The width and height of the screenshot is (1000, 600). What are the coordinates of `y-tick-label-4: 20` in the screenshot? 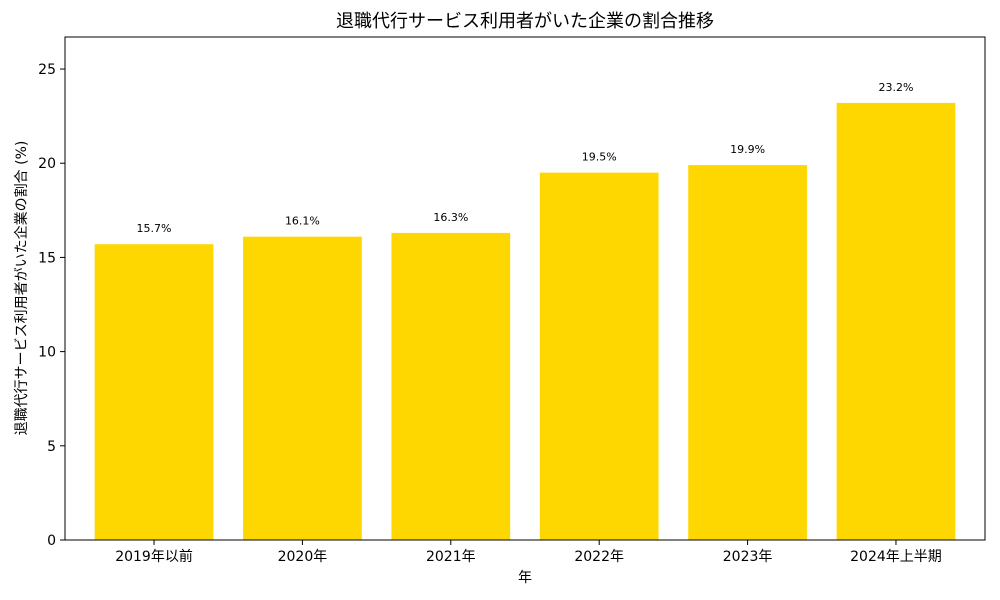 It's located at (47, 164).